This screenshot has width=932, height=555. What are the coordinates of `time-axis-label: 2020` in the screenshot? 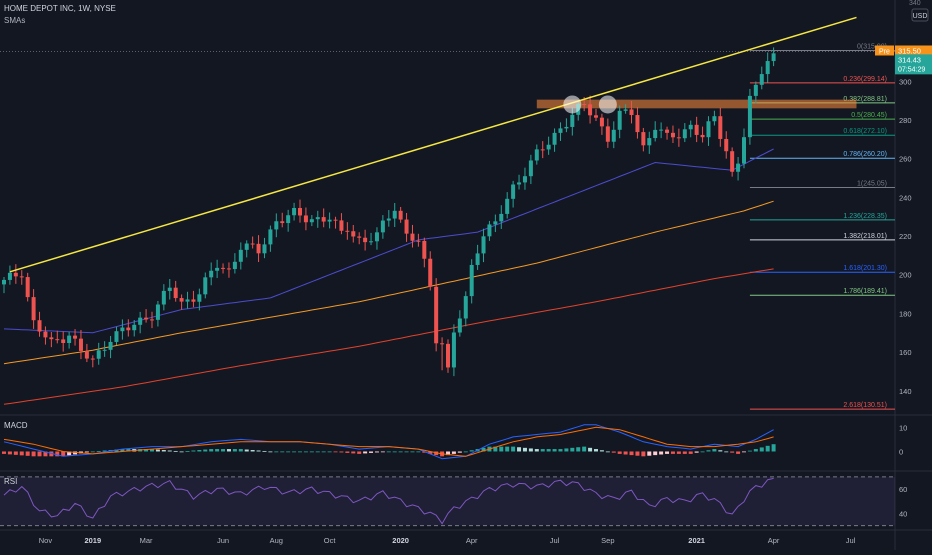 It's located at (400, 540).